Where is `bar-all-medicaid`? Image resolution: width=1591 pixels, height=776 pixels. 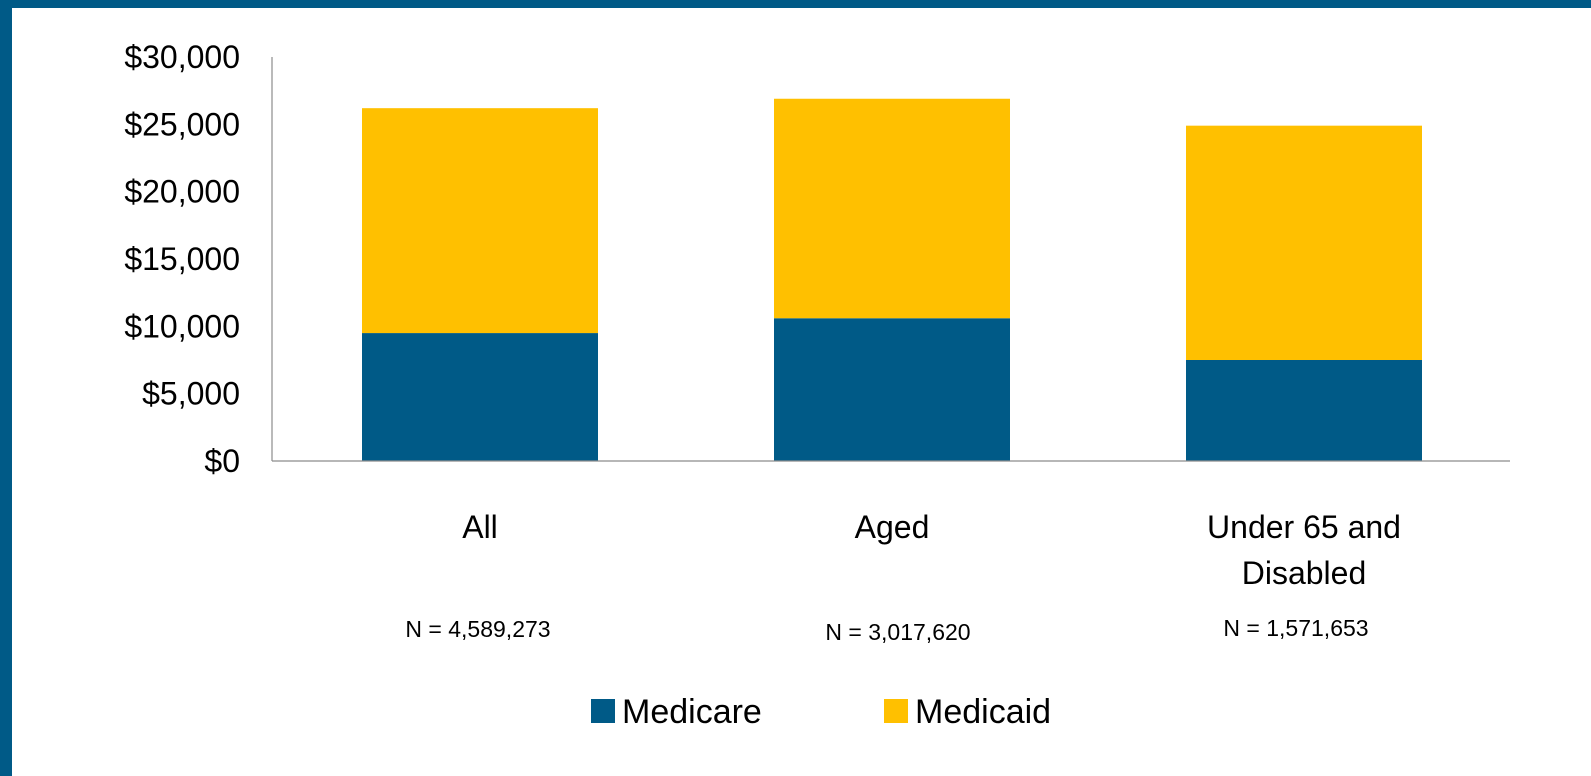 bar-all-medicaid is located at coordinates (480, 220).